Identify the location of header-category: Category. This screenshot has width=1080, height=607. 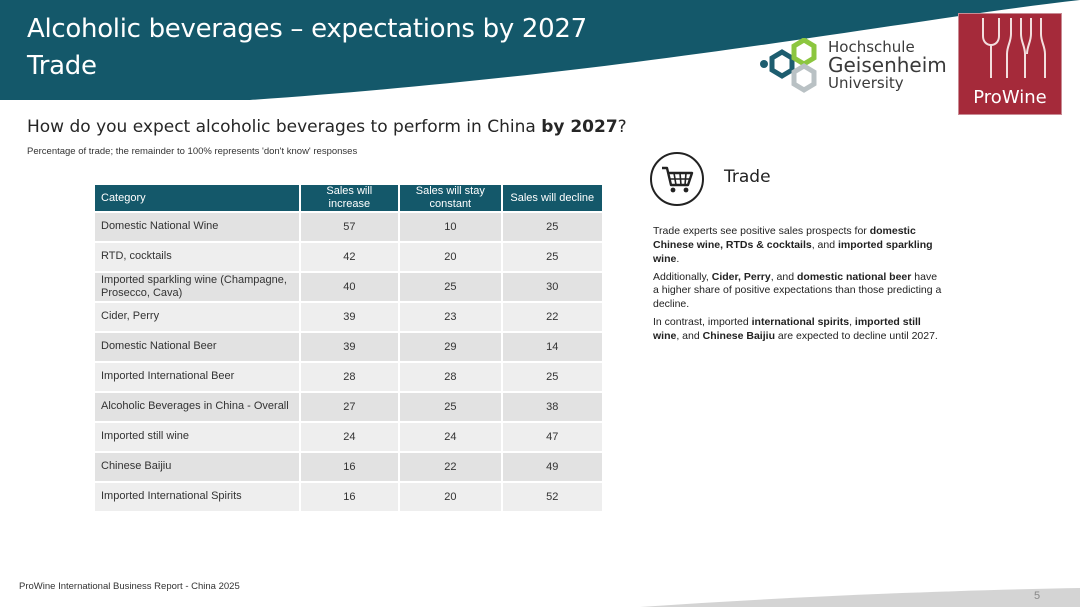
(197, 198).